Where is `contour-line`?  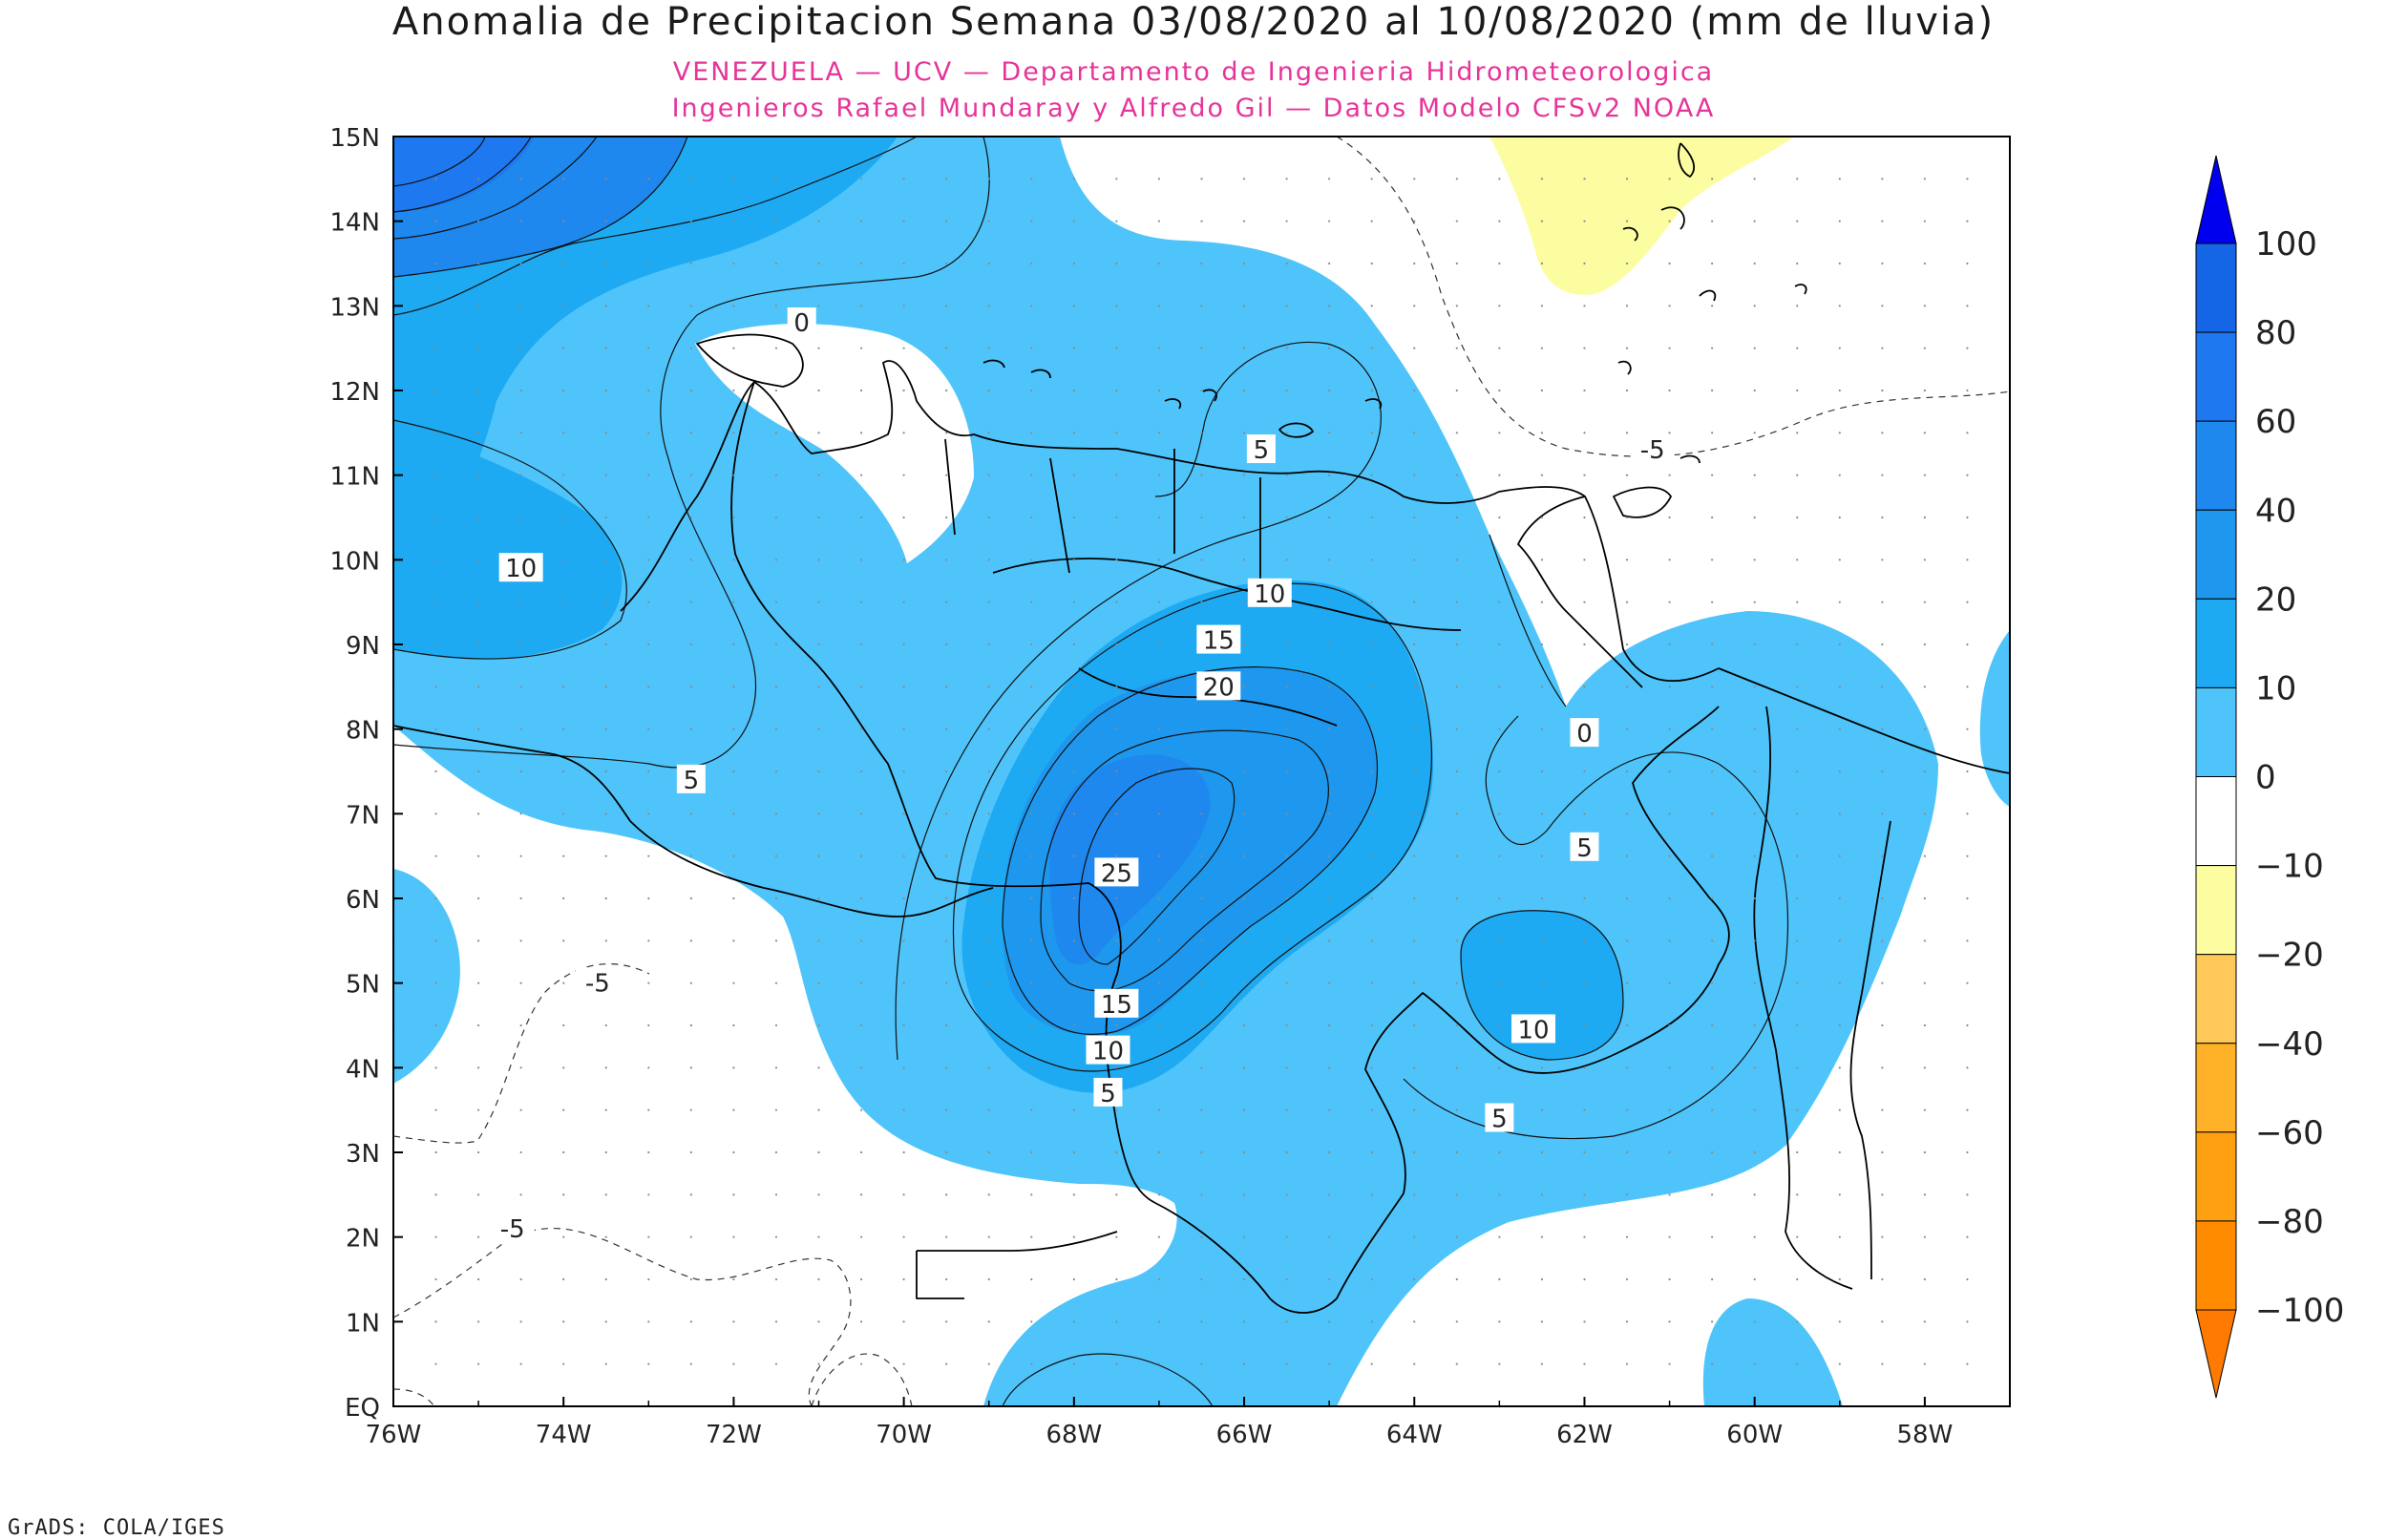
contour-line is located at coordinates (691, 453).